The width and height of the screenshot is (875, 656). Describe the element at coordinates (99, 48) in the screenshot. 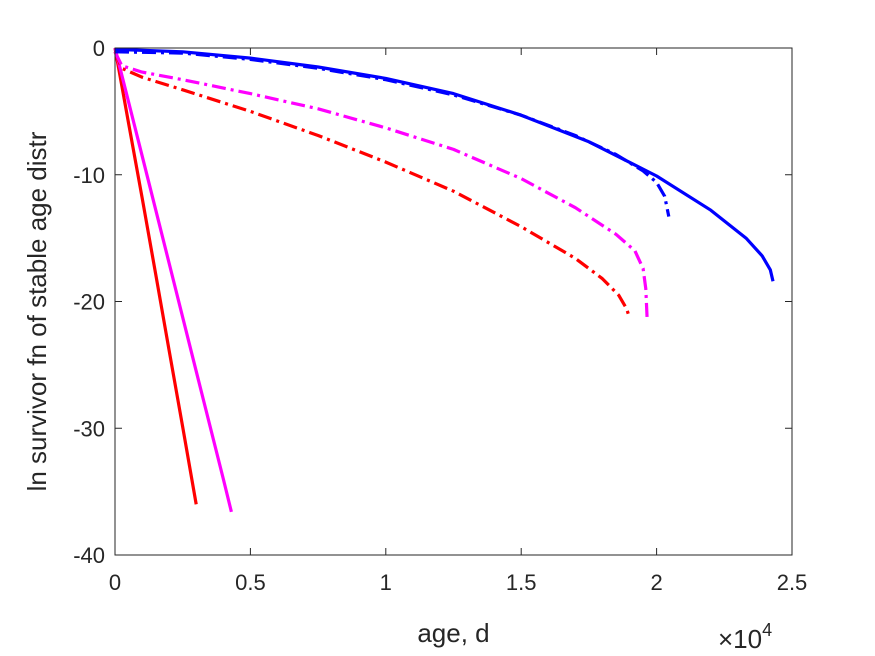

I see `y-tick-label: 0` at that location.